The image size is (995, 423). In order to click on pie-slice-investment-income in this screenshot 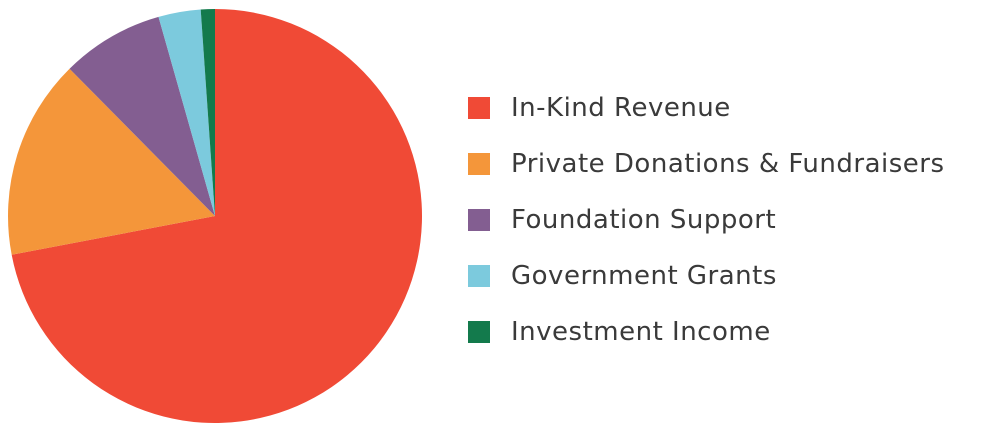, I will do `click(207, 112)`.